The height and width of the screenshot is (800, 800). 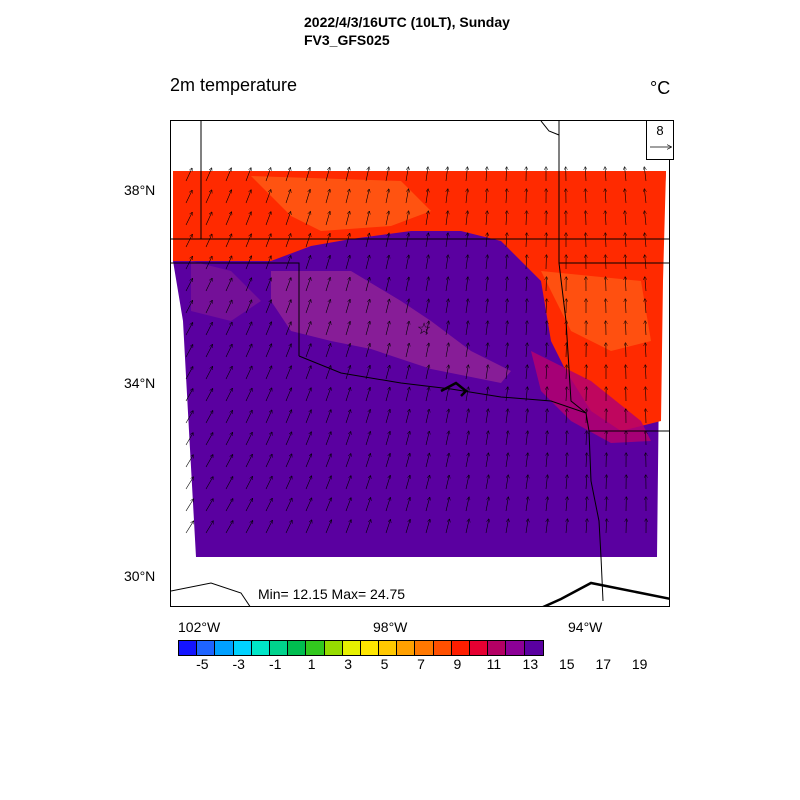 What do you see at coordinates (238, 664) in the screenshot?
I see `colorbar-tick-label: -3` at bounding box center [238, 664].